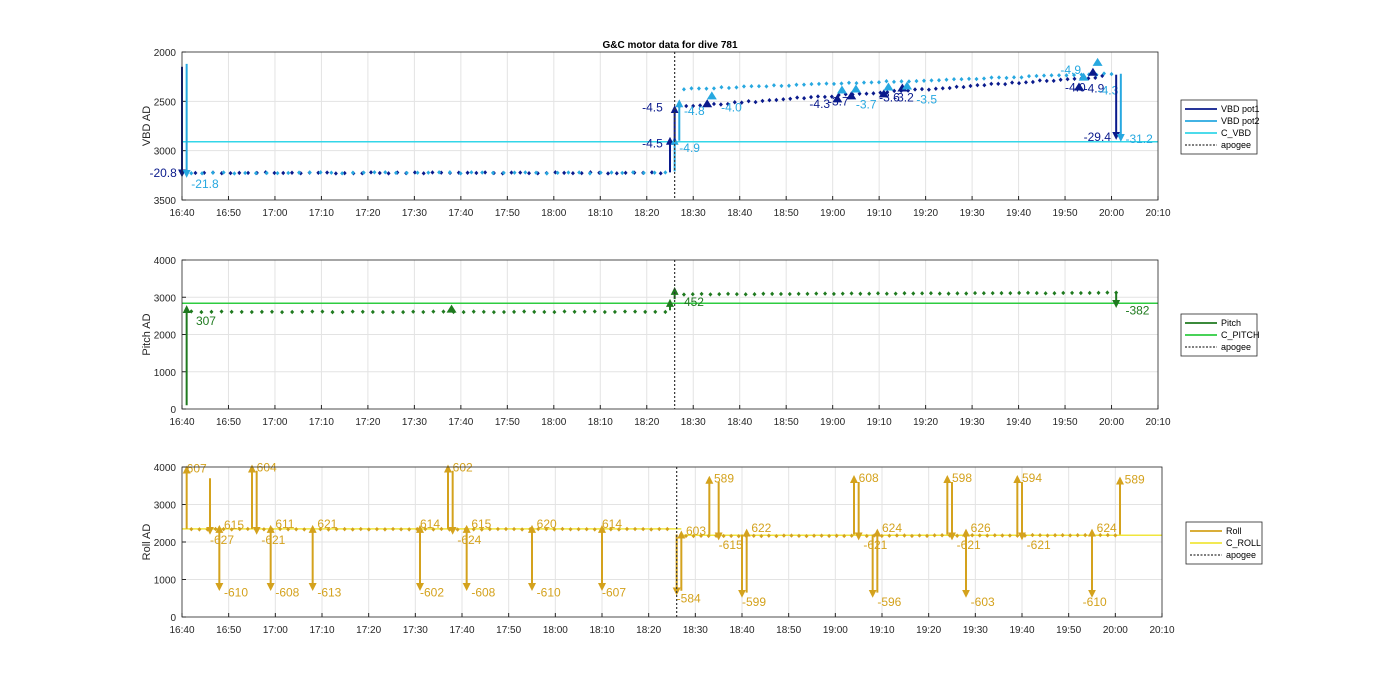  Describe the element at coordinates (652, 108) in the screenshot. I see `move-label: -4.5` at that location.